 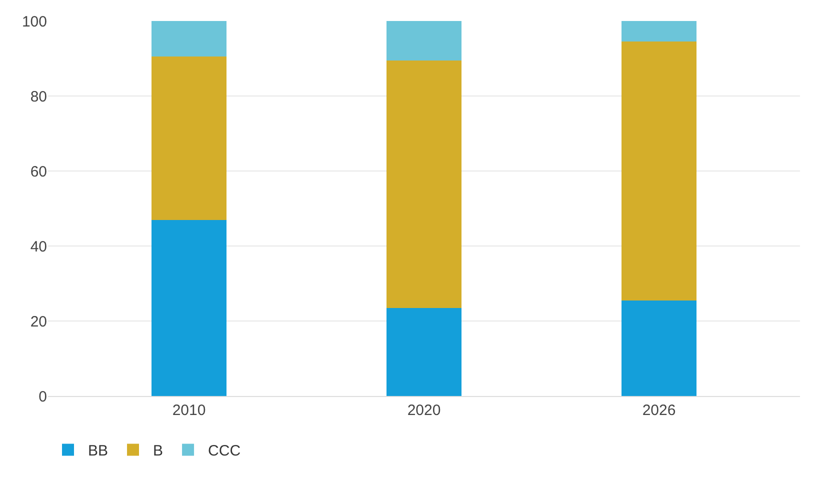 I want to click on y-tick-label: 40, so click(x=38, y=247).